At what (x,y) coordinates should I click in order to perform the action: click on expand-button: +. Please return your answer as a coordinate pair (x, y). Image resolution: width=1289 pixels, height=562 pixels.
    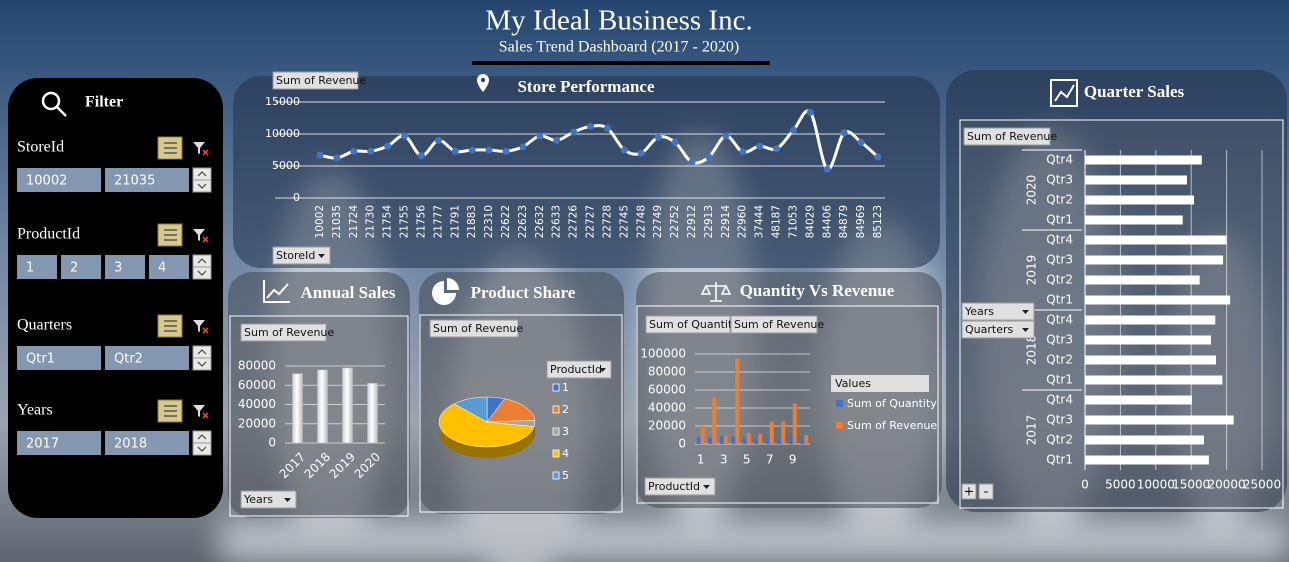
    Looking at the image, I should click on (969, 491).